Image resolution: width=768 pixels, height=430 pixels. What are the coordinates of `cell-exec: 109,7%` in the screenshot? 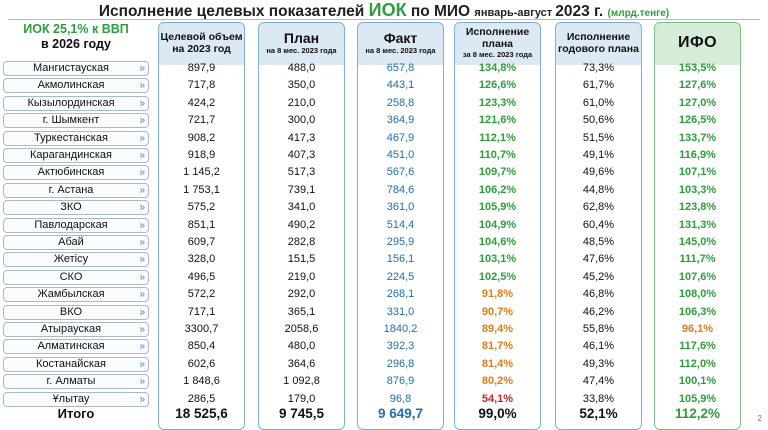 It's located at (497, 172).